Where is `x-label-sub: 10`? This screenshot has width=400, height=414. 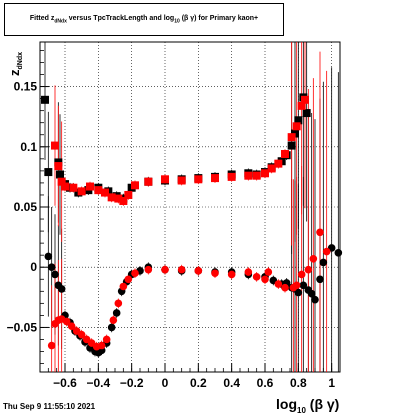 x-label-sub: 10 is located at coordinates (301, 410).